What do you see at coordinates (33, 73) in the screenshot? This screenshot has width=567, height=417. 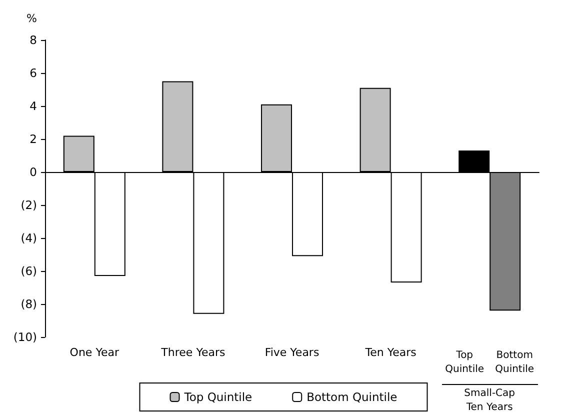 I see `y-tick-label: 6` at bounding box center [33, 73].